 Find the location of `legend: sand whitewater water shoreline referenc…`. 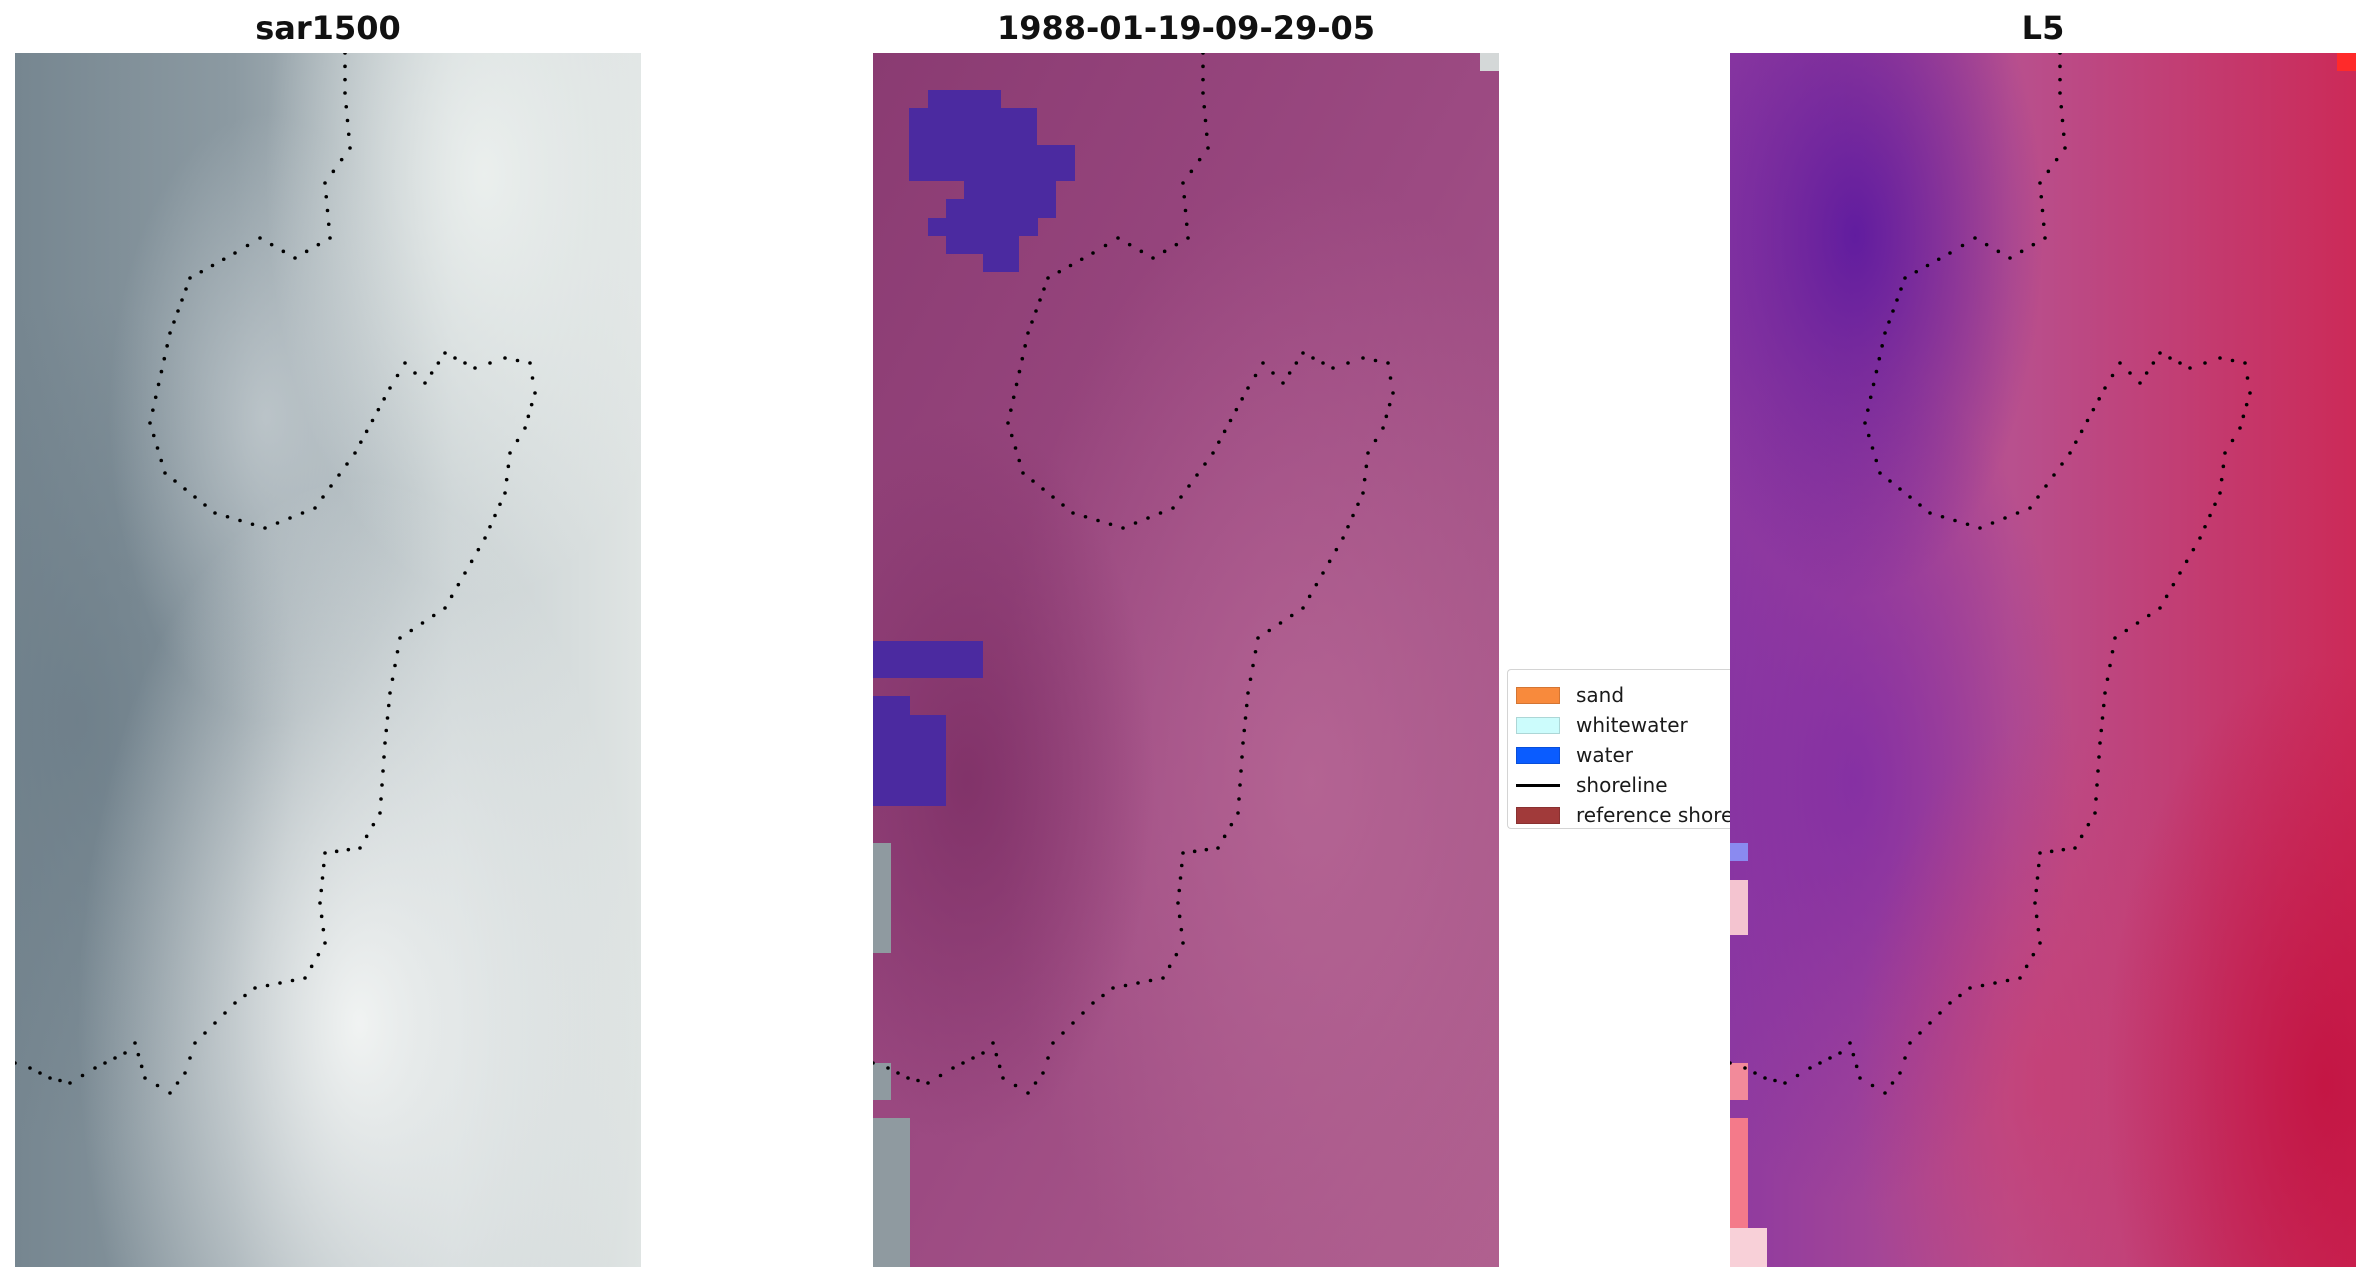

legend: sand whitewater water shoreline referenc… is located at coordinates (1618, 749).